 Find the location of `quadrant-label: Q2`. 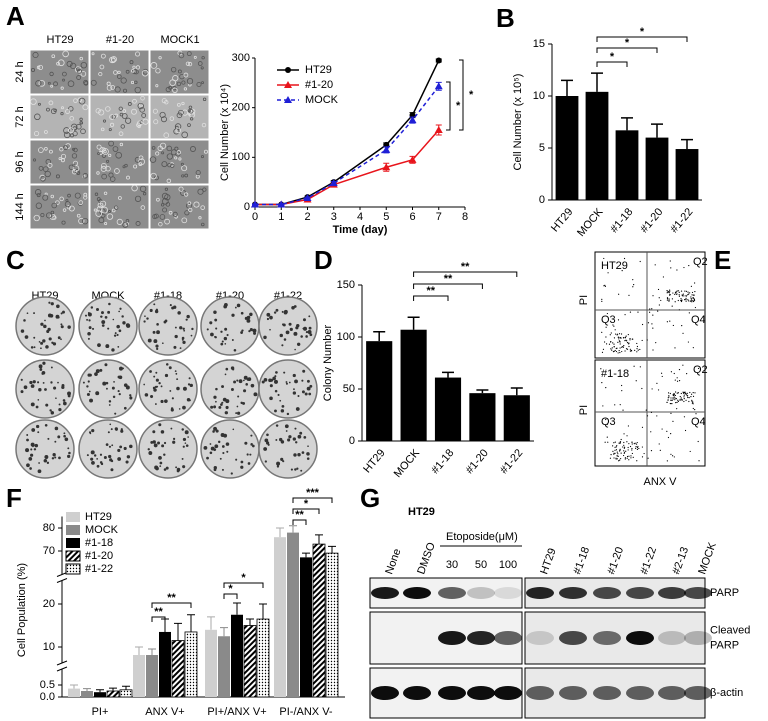

quadrant-label: Q2 is located at coordinates (700, 262).